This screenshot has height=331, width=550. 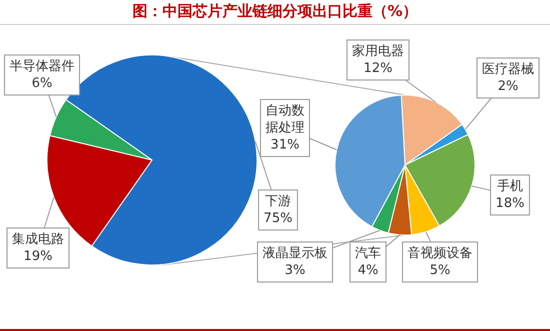 What do you see at coordinates (285, 144) in the screenshot?
I see `data-label: 31%` at bounding box center [285, 144].